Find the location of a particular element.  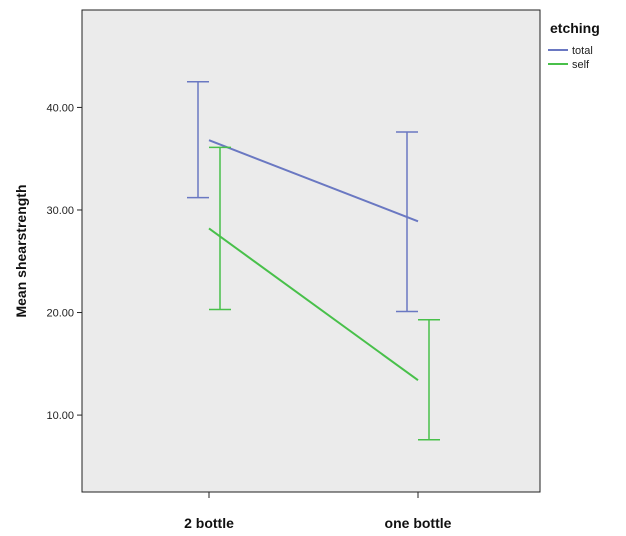

y-tick-label: 40.00 is located at coordinates (60, 108).